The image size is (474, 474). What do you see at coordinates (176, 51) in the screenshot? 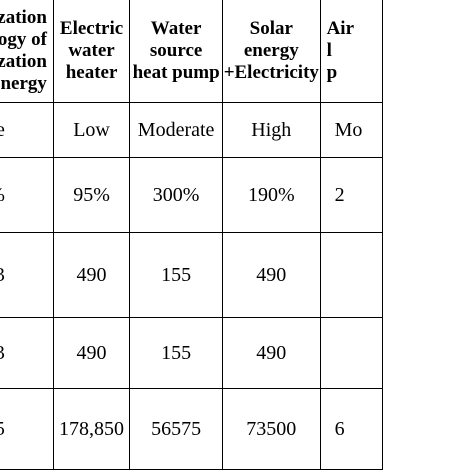
I see `header-cell-water-source-heat-pump: Water source heat pump` at bounding box center [176, 51].